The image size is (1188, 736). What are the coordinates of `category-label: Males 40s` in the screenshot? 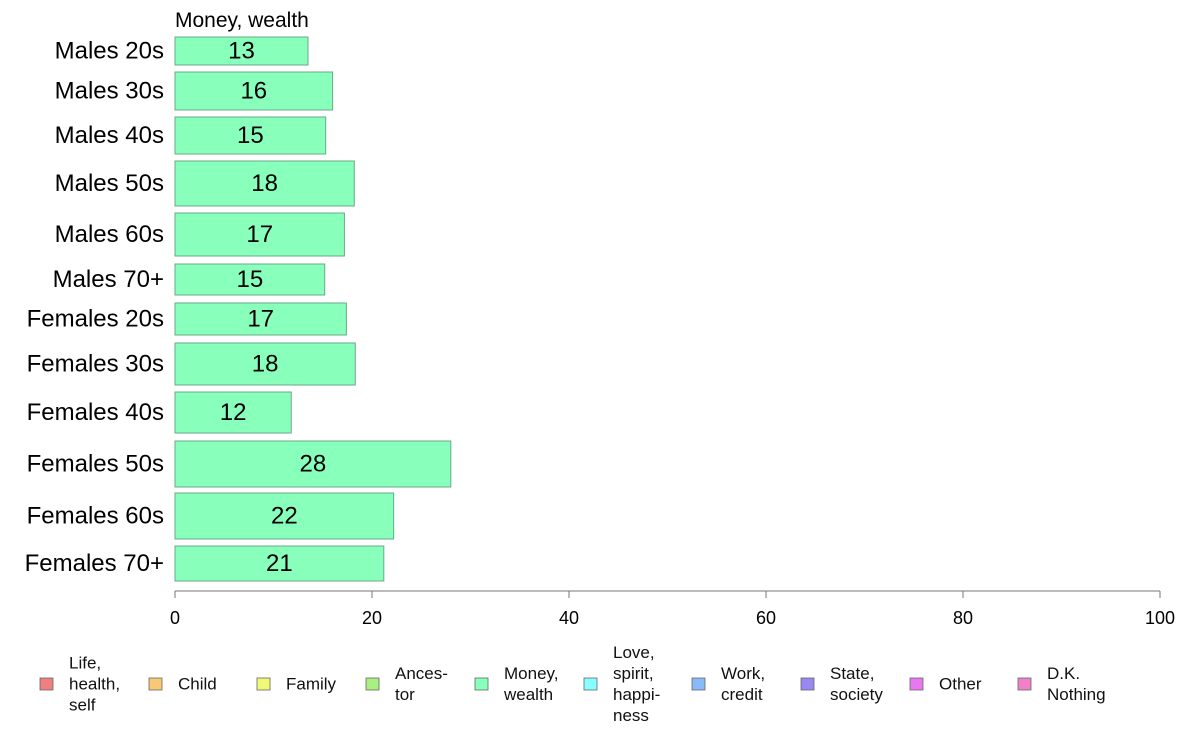 It's located at (109, 135).